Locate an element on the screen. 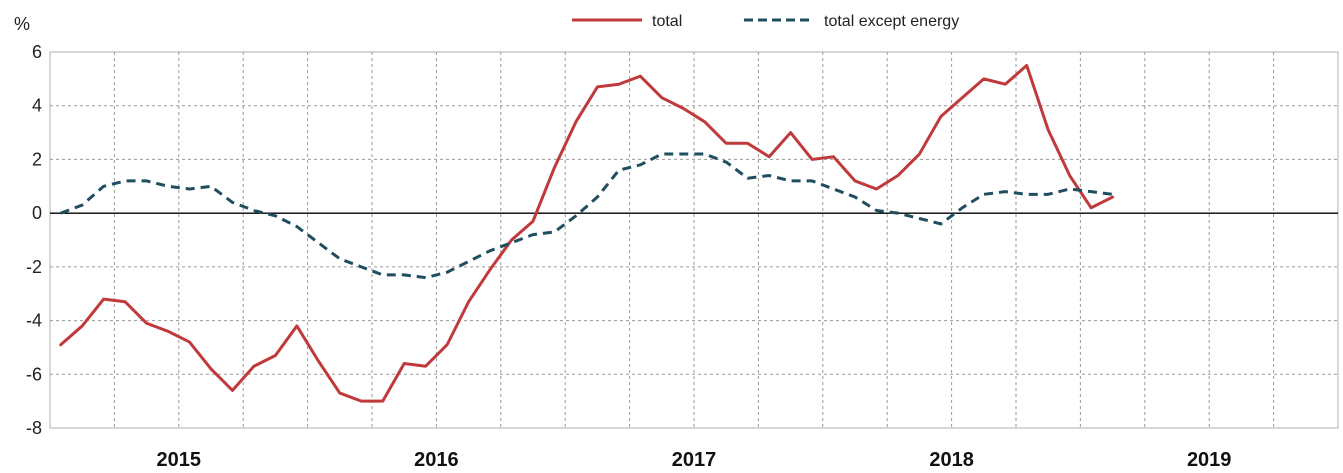 The image size is (1343, 473). y-tick-label: -2 is located at coordinates (34, 267).